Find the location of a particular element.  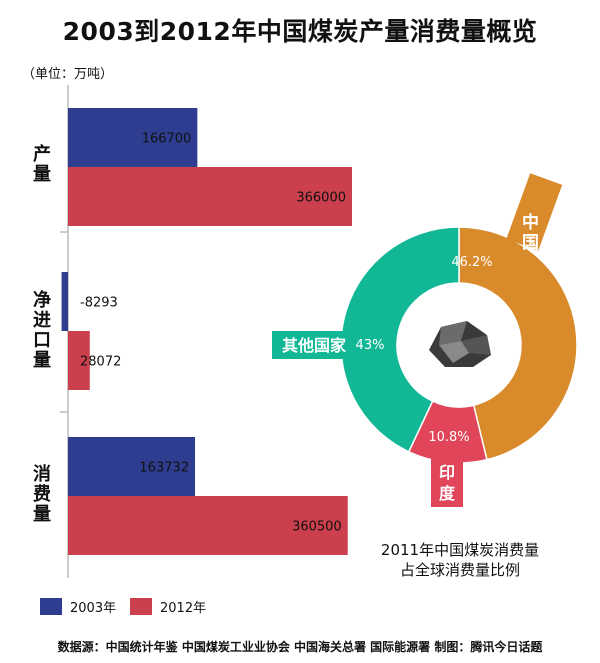

callout-label: 中国 is located at coordinates (530, 232).